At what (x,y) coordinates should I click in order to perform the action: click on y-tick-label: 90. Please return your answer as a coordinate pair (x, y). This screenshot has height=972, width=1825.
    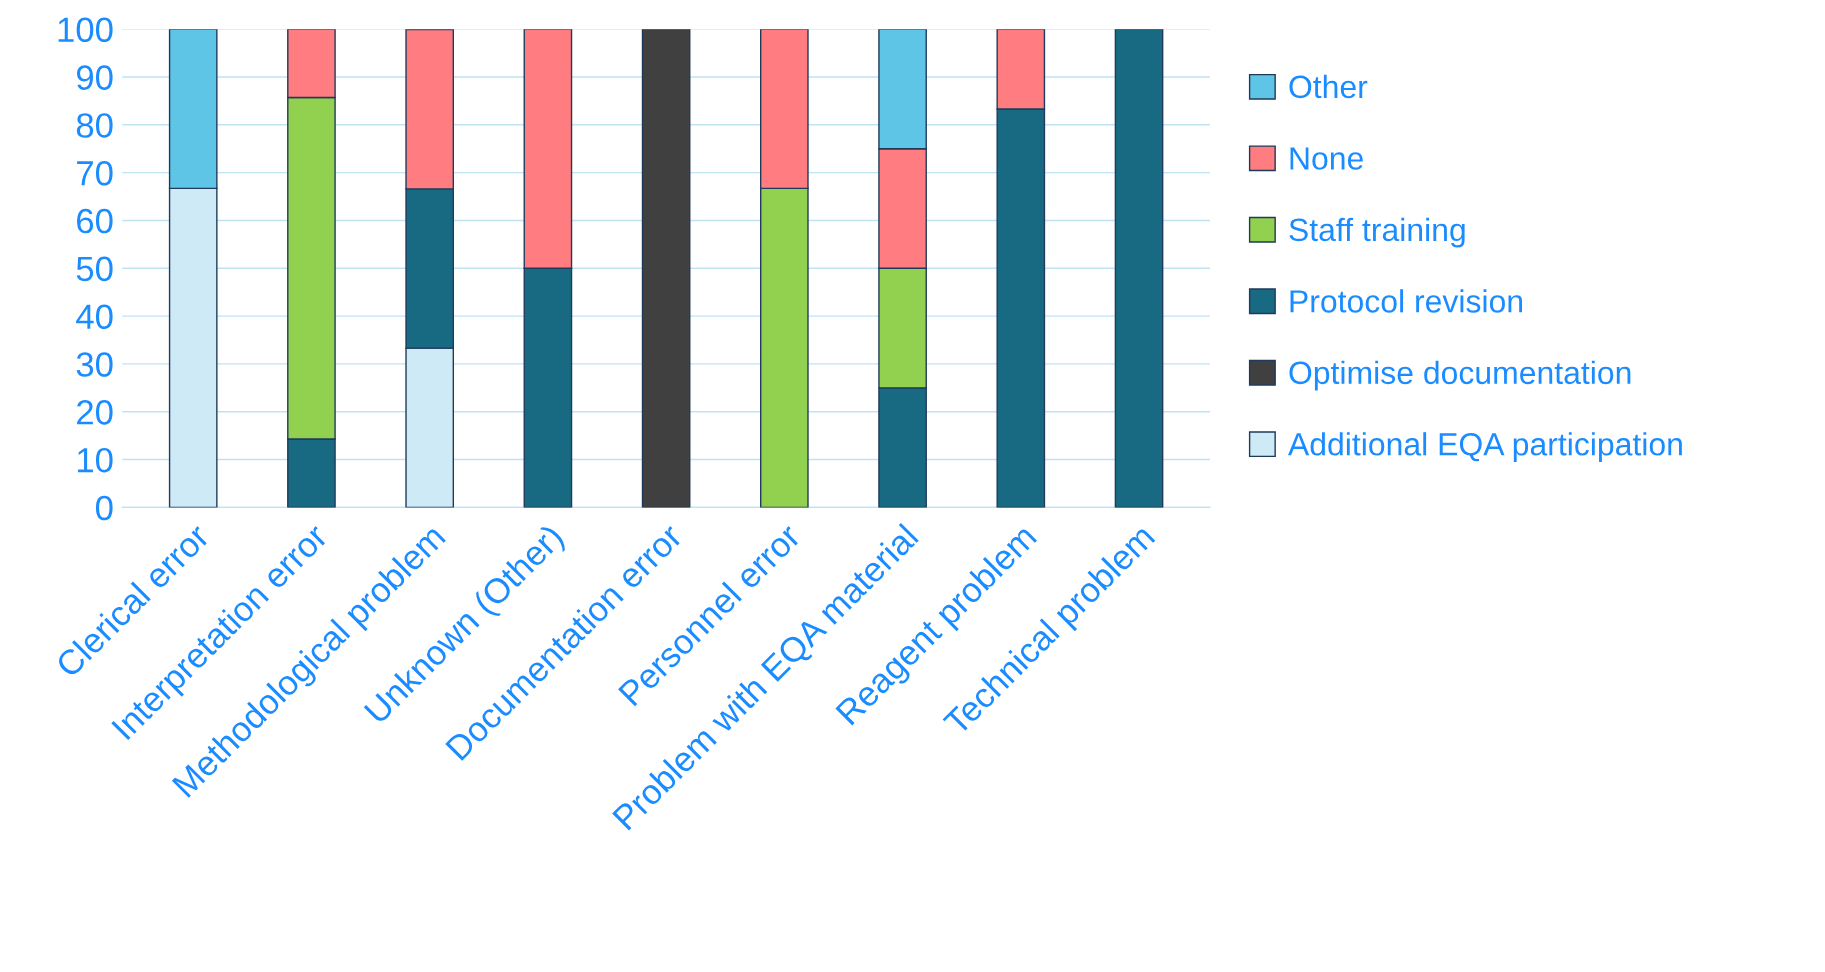
    Looking at the image, I should click on (94, 77).